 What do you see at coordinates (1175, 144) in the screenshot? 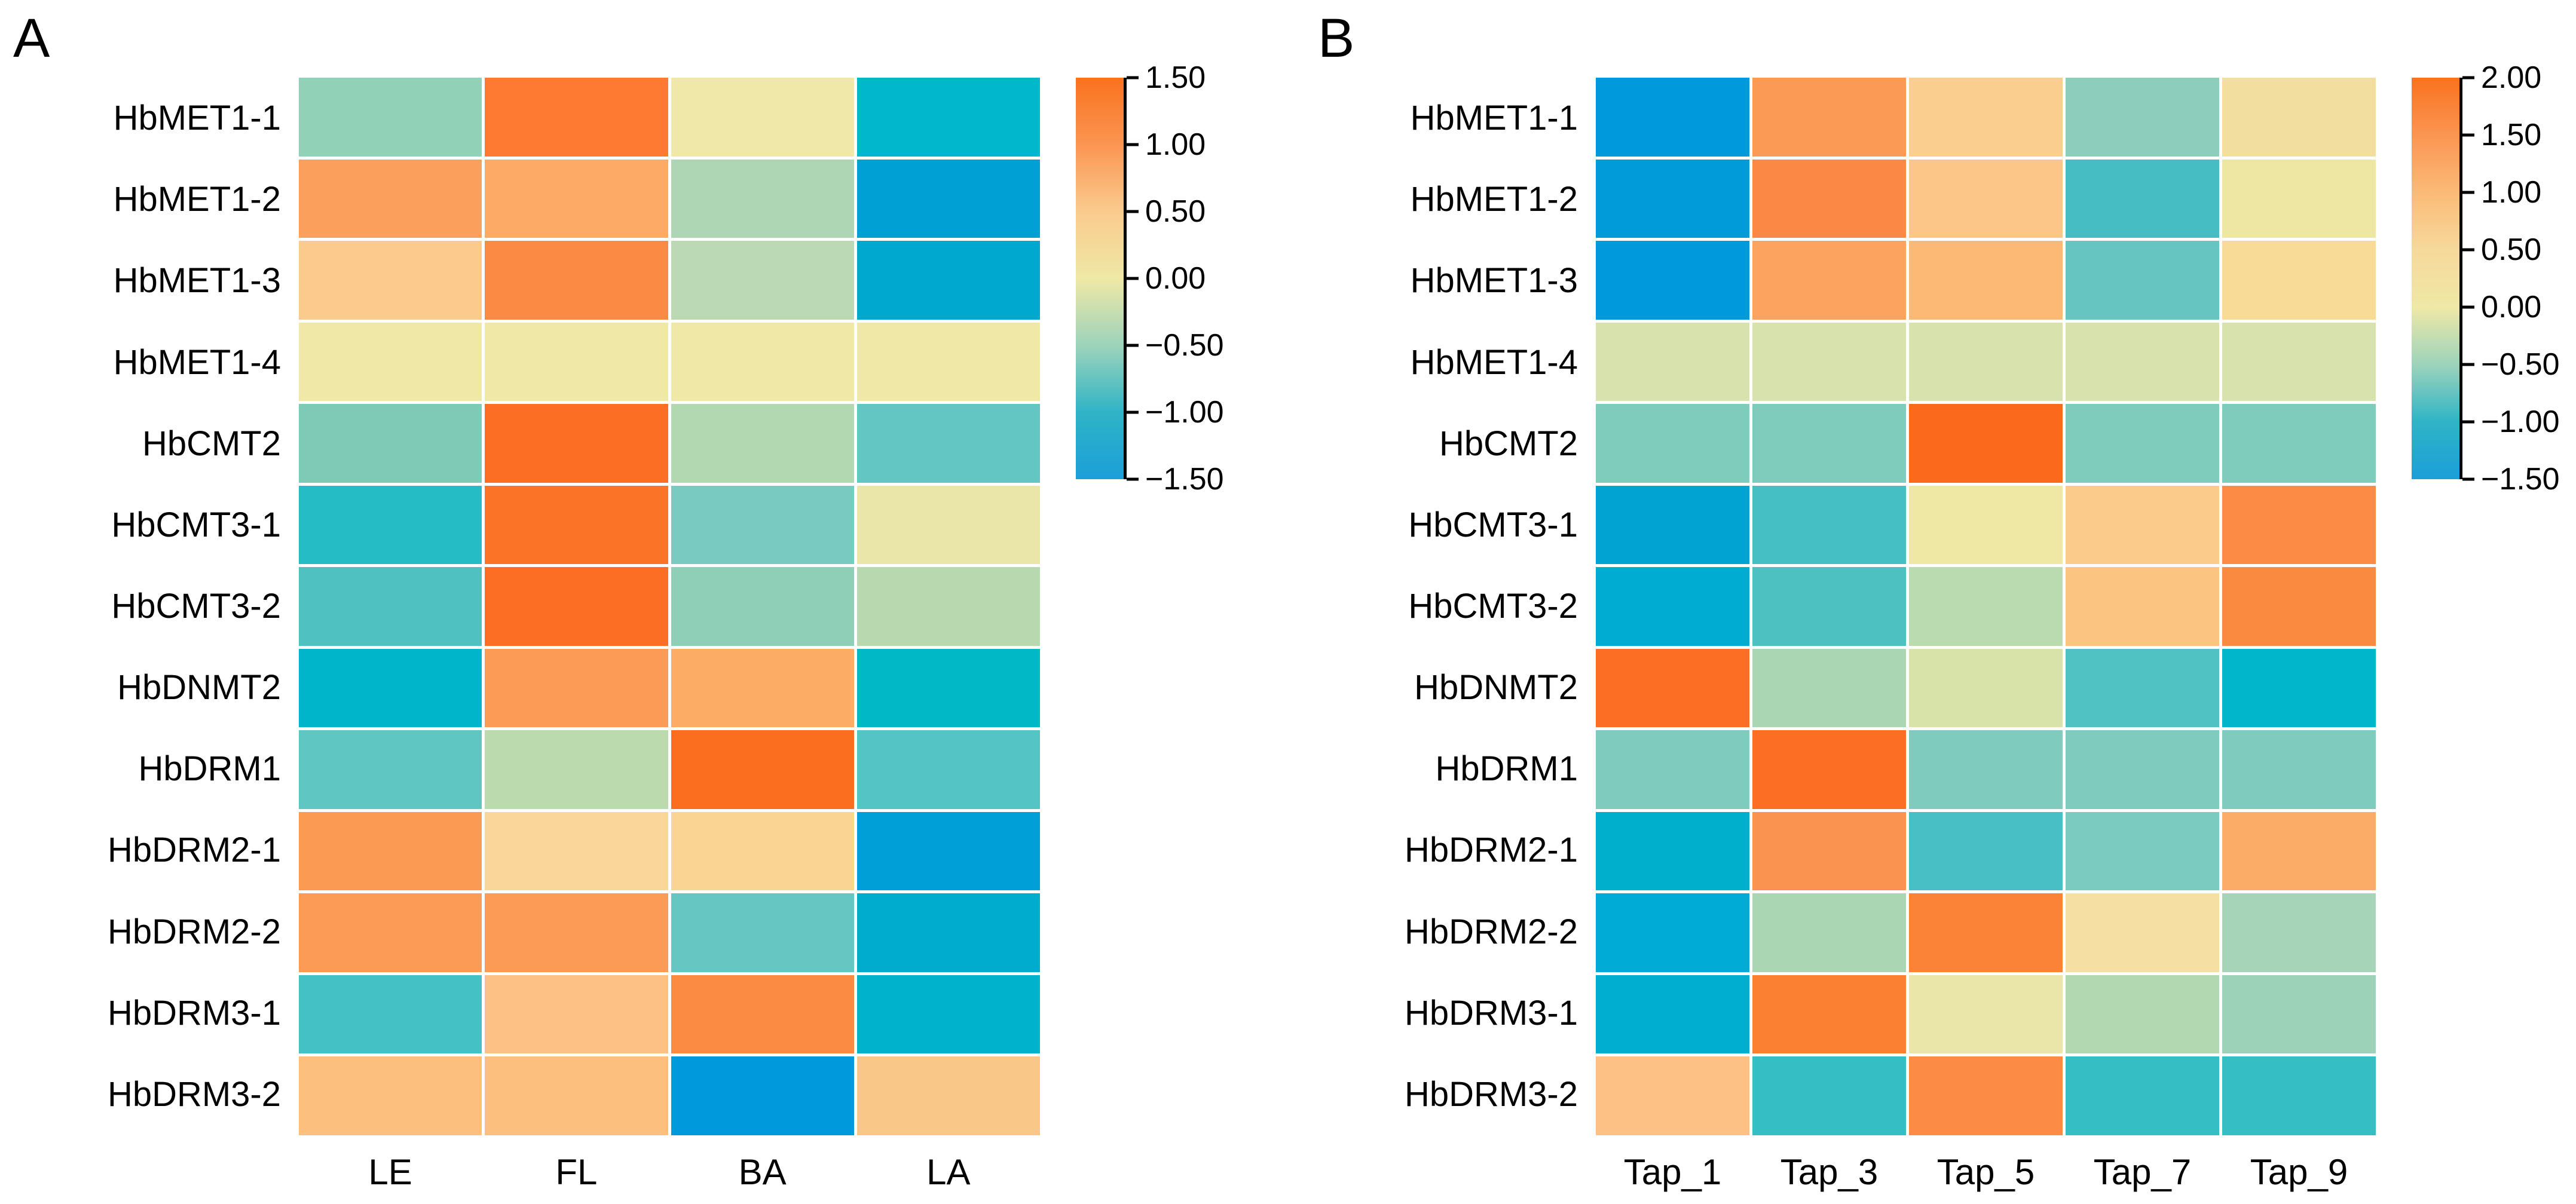
I see `colorbar-tick-label: 1.00` at bounding box center [1175, 144].